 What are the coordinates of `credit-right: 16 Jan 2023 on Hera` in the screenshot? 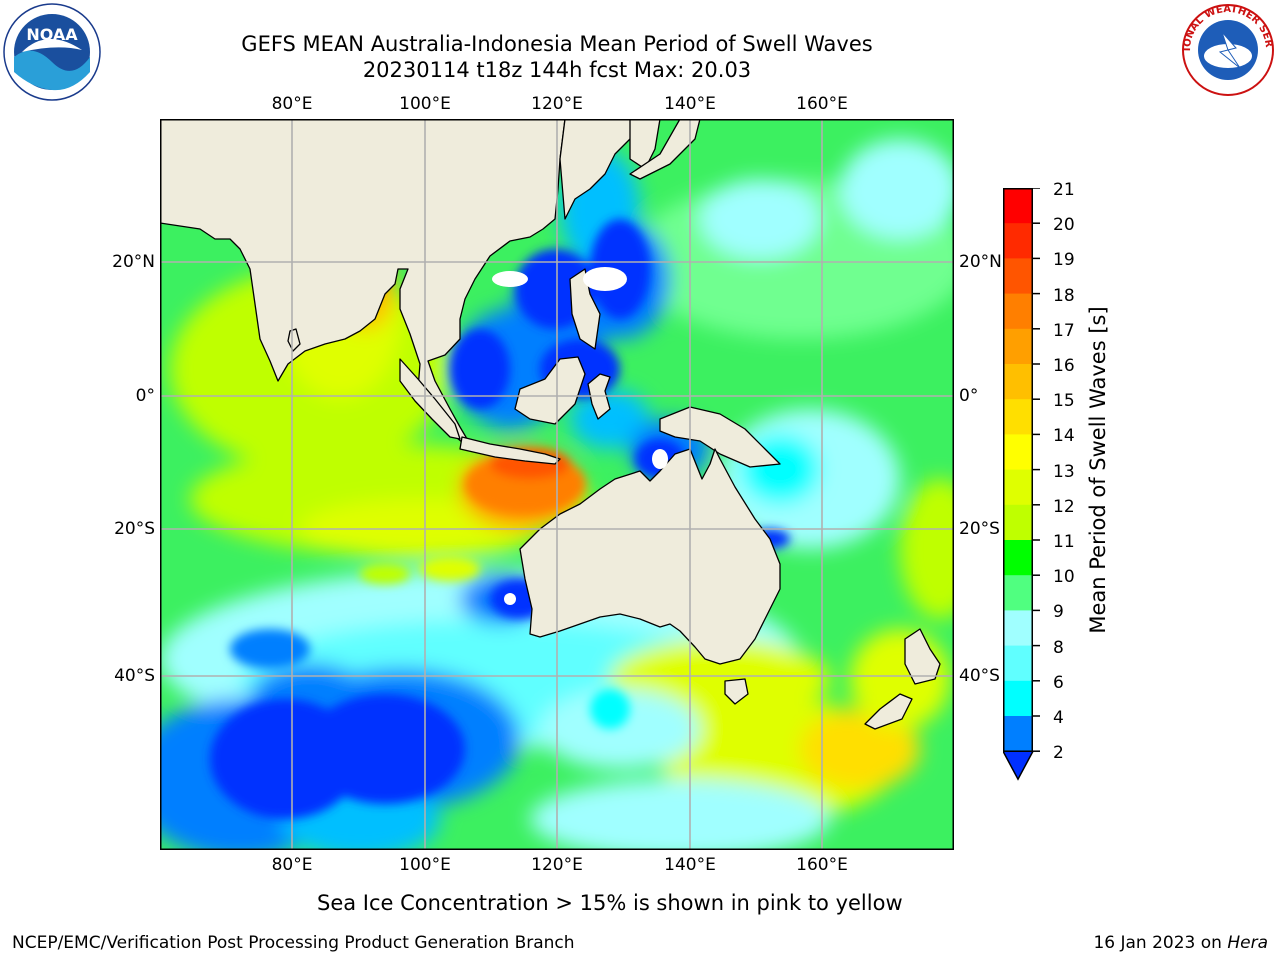 It's located at (1180, 943).